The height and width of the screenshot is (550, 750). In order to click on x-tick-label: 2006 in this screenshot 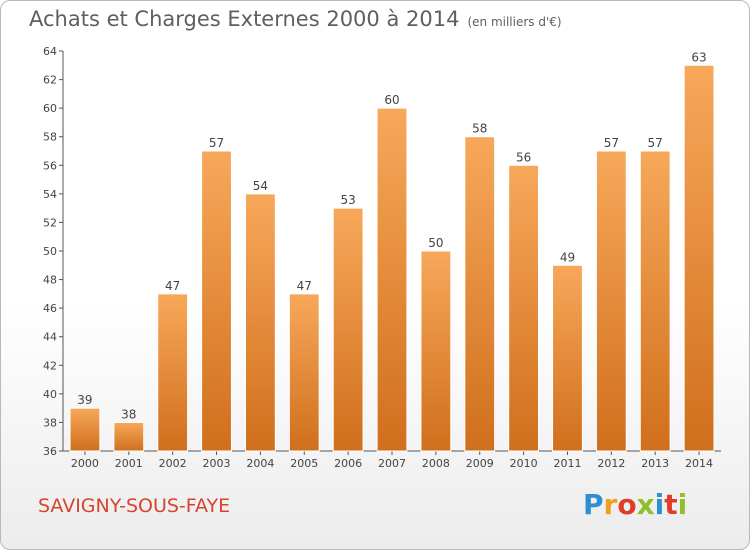, I will do `click(348, 463)`.